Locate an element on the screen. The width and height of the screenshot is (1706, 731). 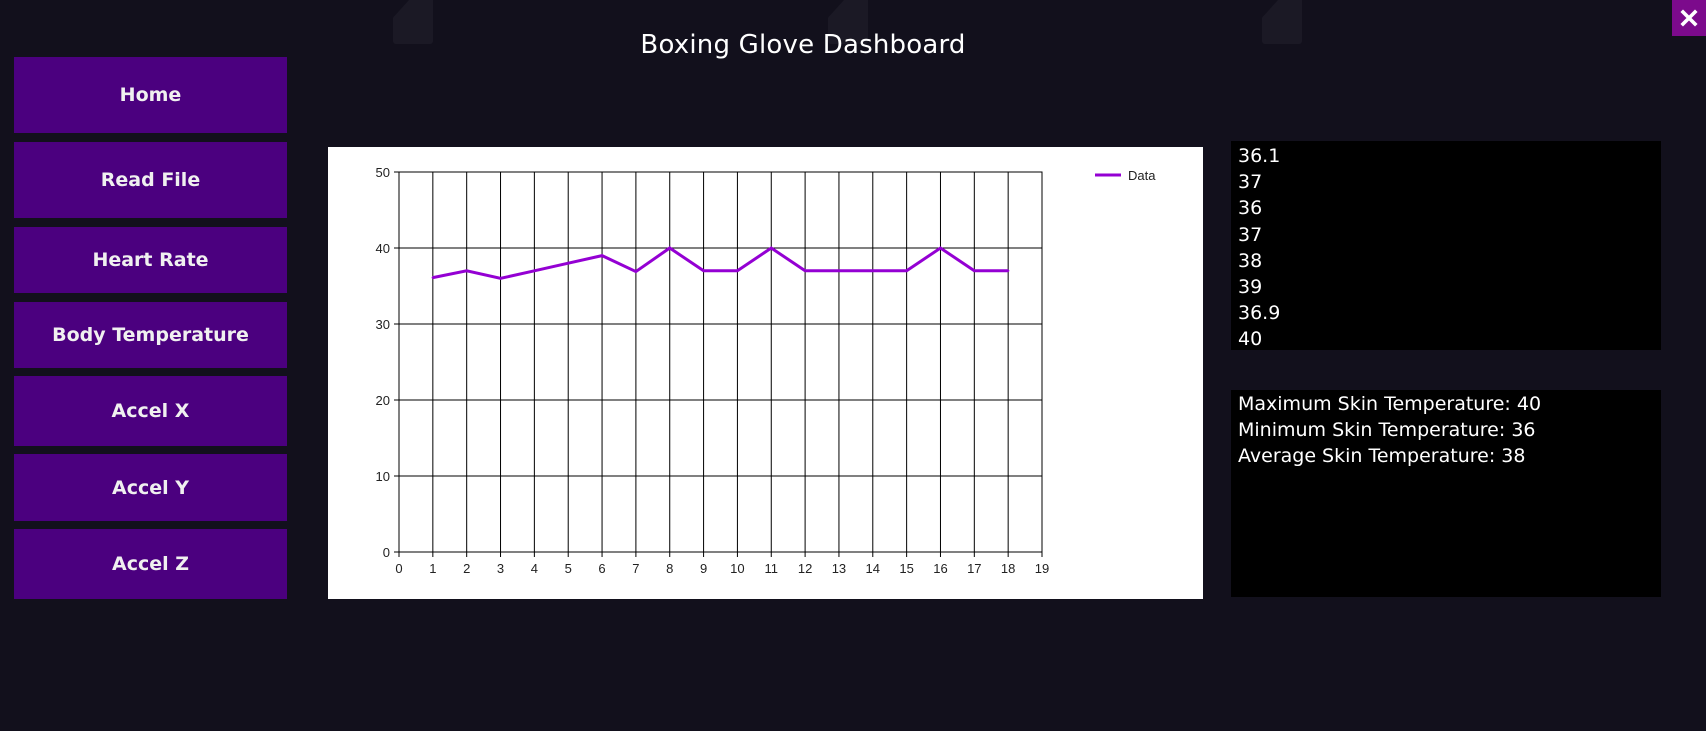
readings-listbox: 36.1 37 36 37 38 39 36.9 40 is located at coordinates (1446, 245).